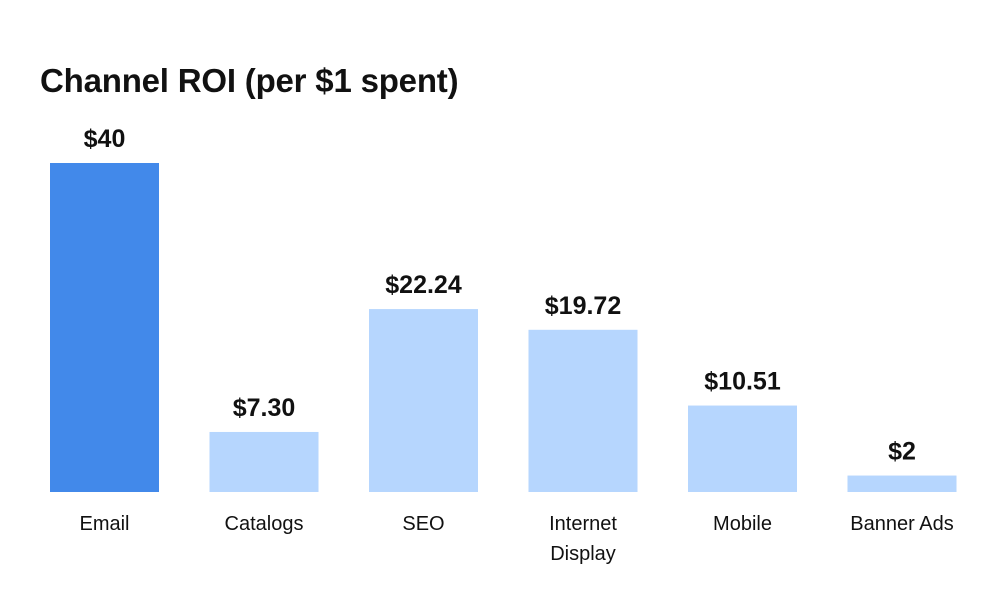 Image resolution: width=1000 pixels, height=601 pixels. Describe the element at coordinates (249, 80) in the screenshot. I see `chart-title: Channel ROI (per $1 spent)` at that location.